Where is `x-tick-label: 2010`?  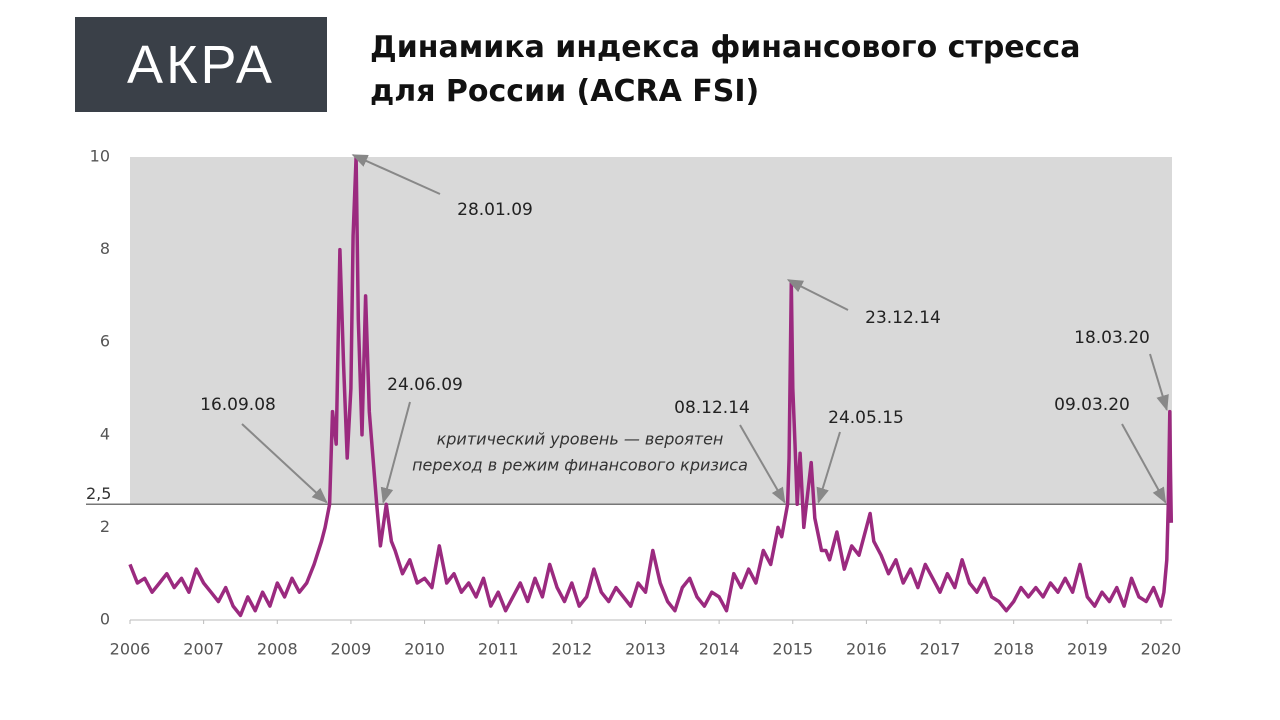
x-tick-label: 2010 is located at coordinates (424, 649).